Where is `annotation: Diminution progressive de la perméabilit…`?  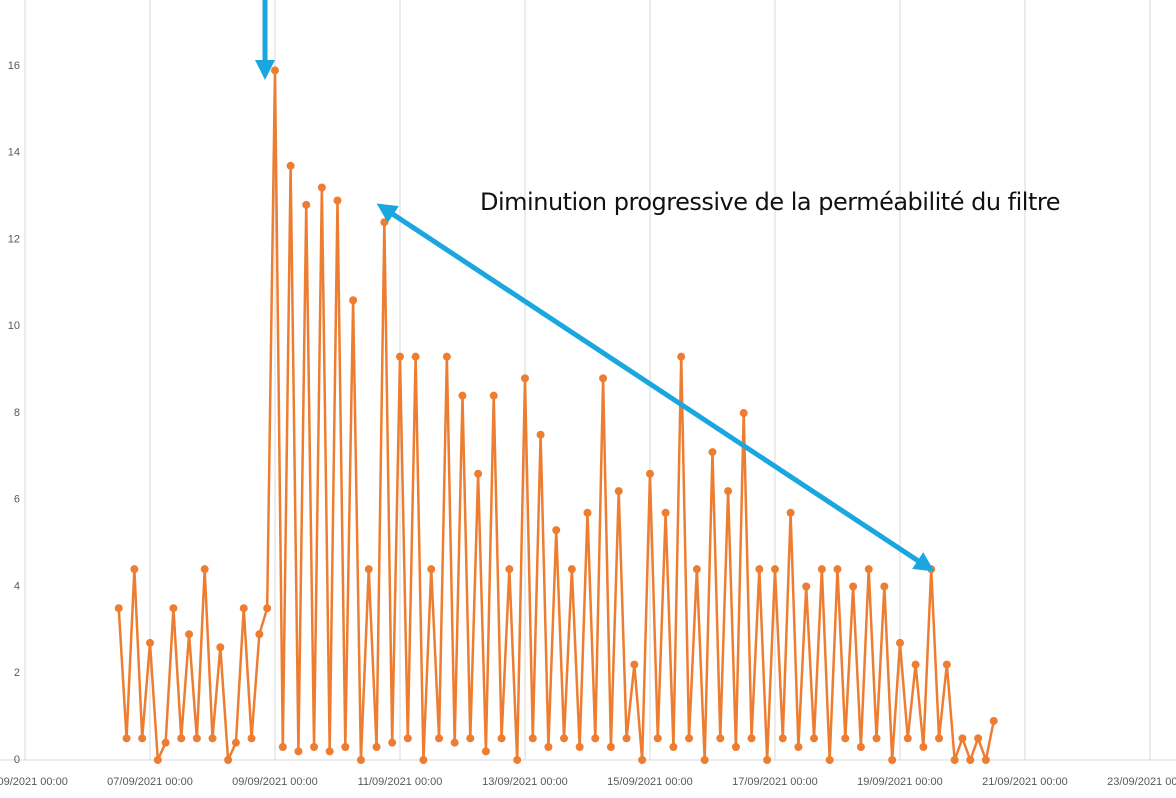
annotation: Diminution progressive de la perméabilit… is located at coordinates (770, 202).